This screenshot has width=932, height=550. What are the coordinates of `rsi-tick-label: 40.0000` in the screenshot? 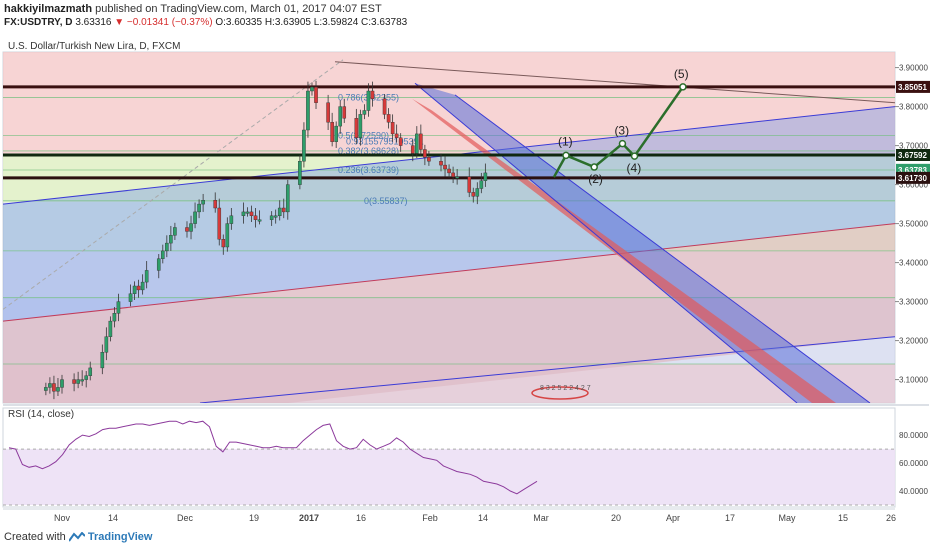 It's located at (913, 491).